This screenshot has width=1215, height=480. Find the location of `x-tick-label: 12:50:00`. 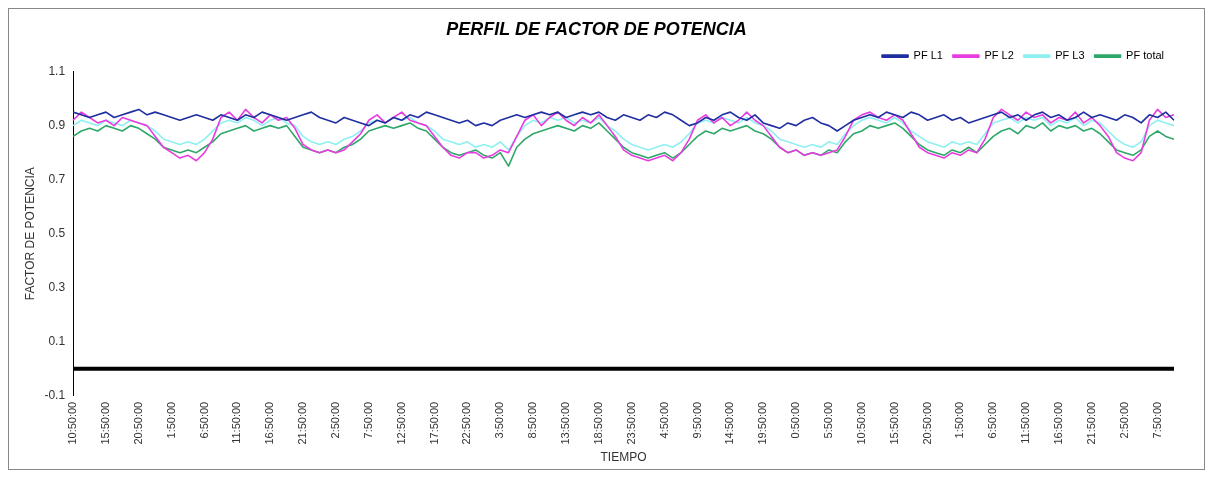

x-tick-label: 12:50:00 is located at coordinates (400, 423).